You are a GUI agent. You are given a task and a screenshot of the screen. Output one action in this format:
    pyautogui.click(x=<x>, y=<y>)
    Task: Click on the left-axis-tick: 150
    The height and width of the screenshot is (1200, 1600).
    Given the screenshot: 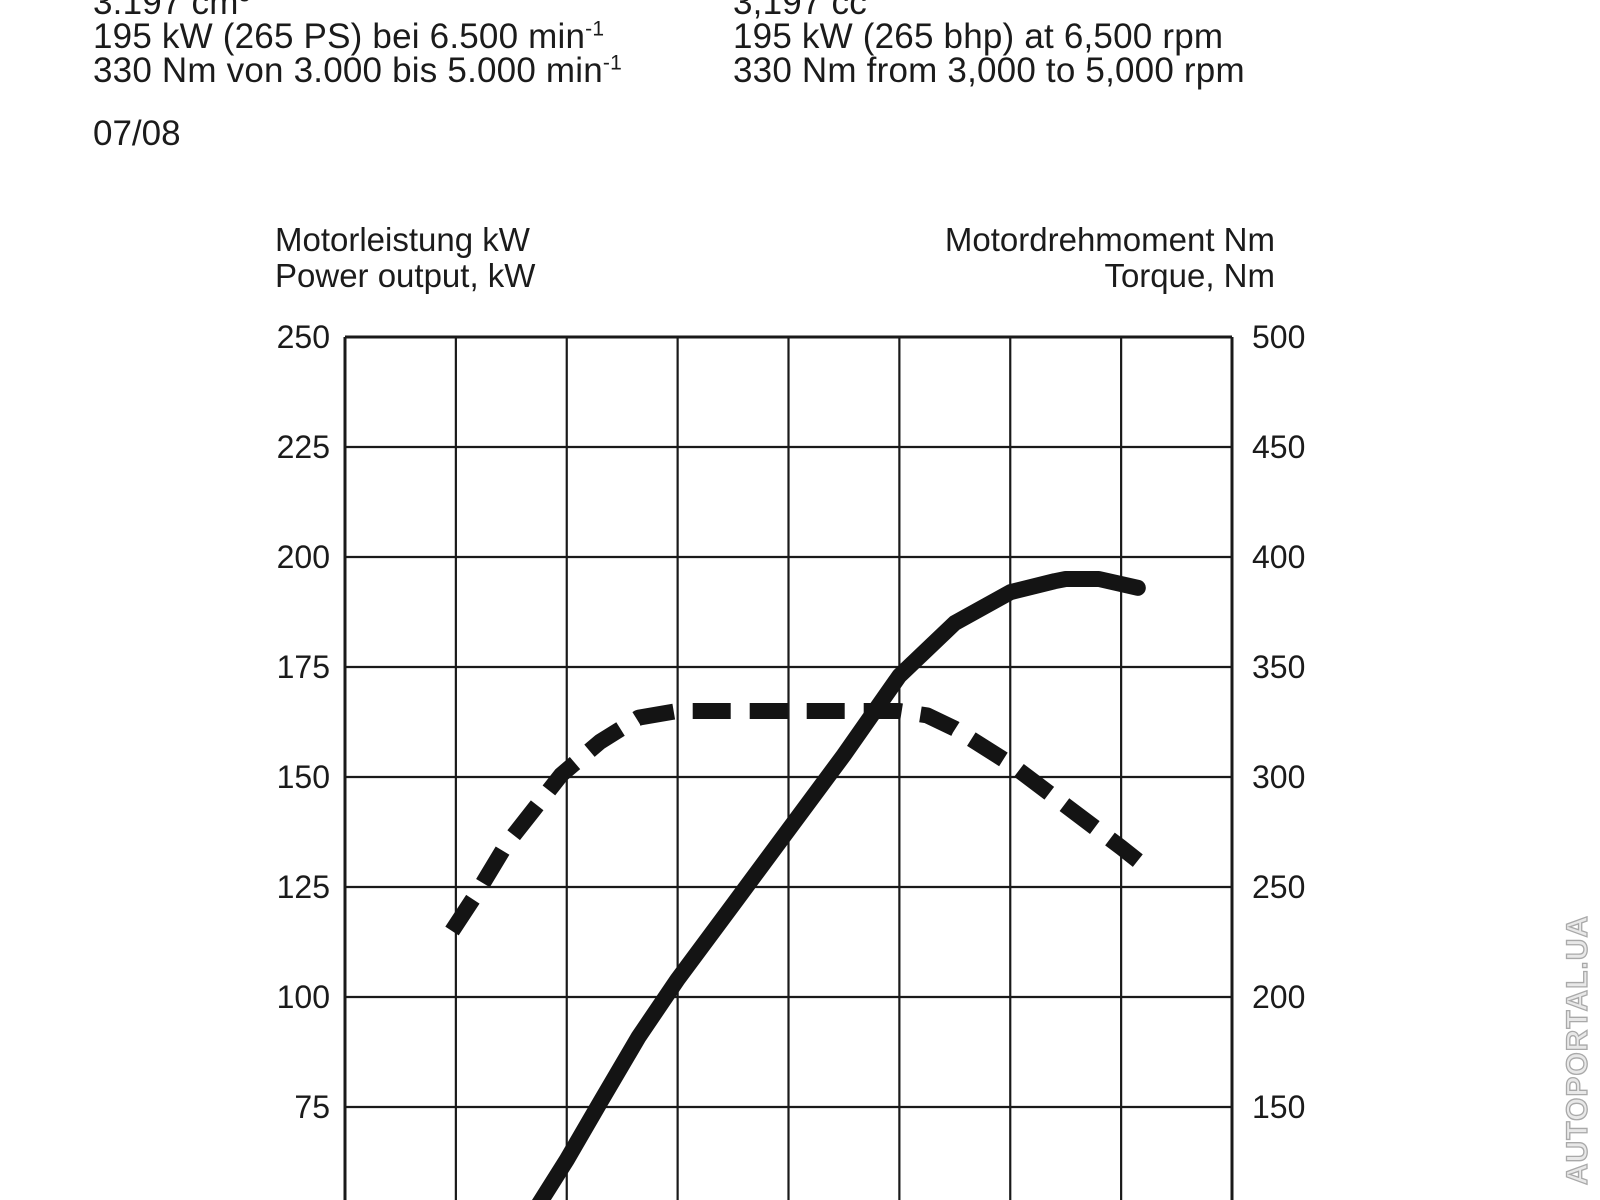 What is the action you would take?
    pyautogui.click(x=303, y=777)
    